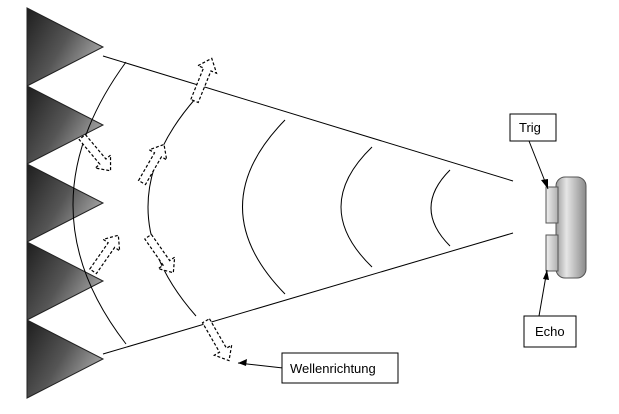  Describe the element at coordinates (530, 127) in the screenshot. I see `trig-label: Trig` at that location.